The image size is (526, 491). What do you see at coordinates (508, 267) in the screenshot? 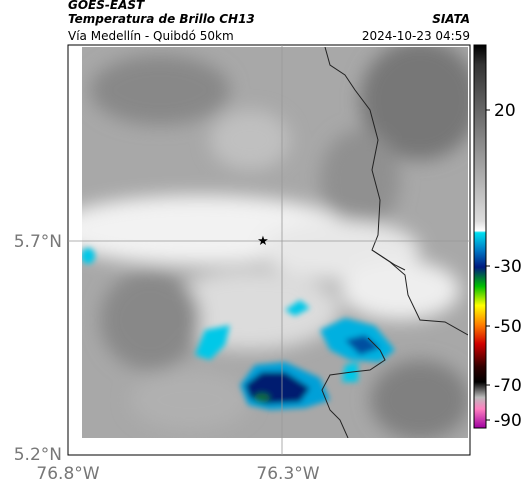
I see `colorbar-label: -30` at bounding box center [508, 267].